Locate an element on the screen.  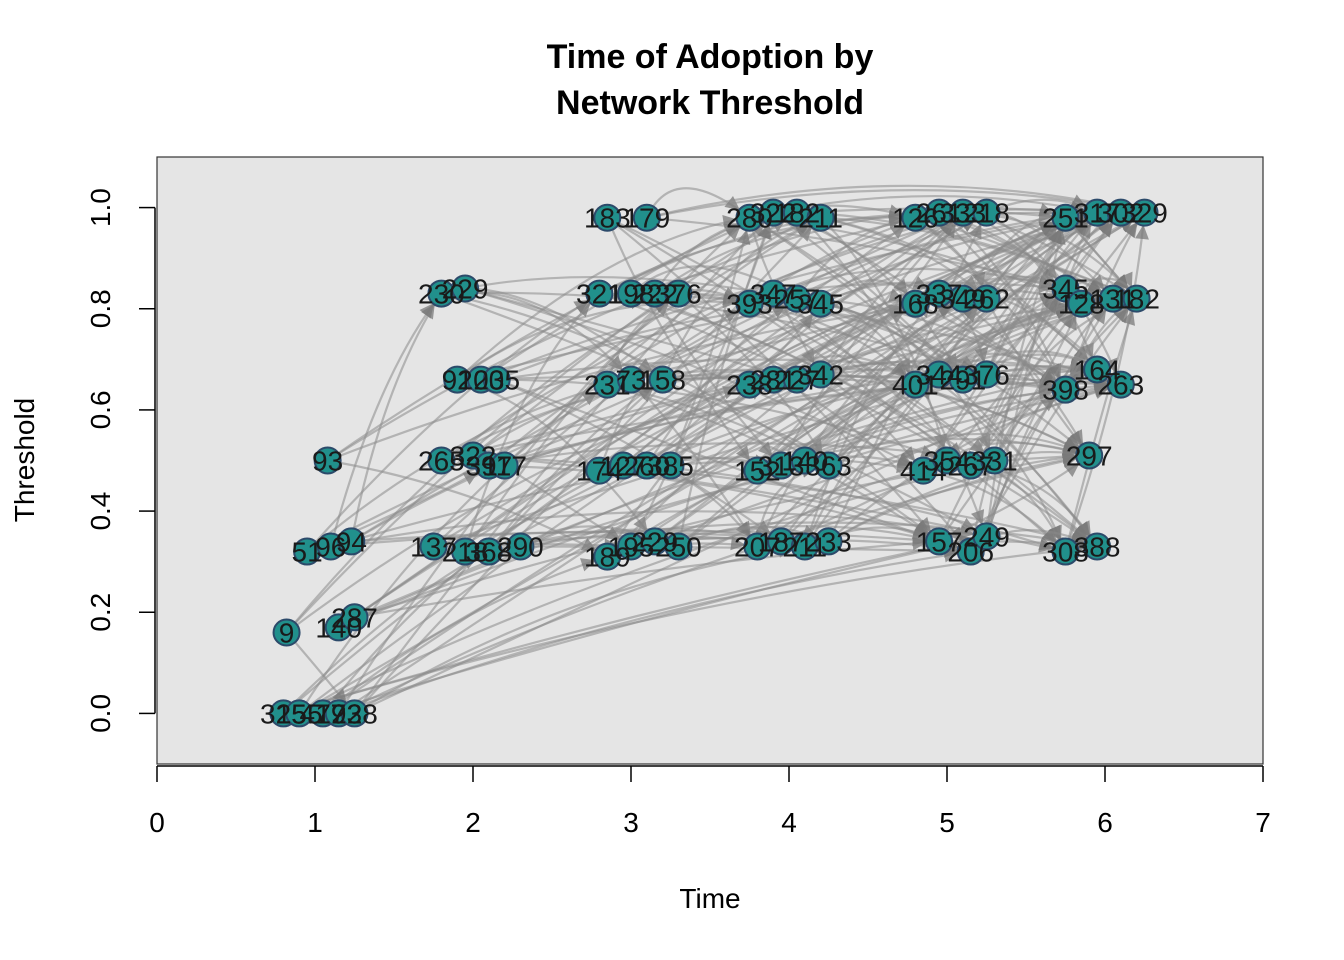
y-tick-label: 0.0 is located at coordinates (100, 713).